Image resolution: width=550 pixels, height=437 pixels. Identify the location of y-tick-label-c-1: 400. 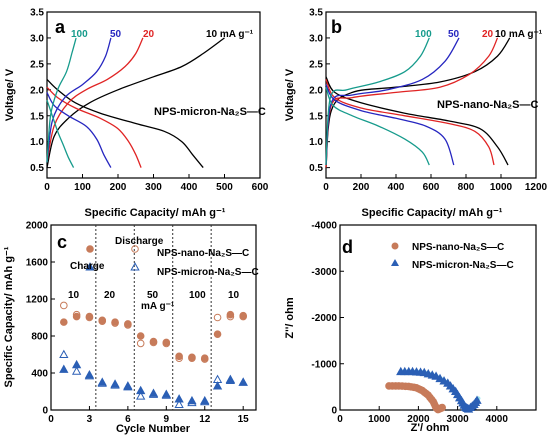
(39, 374).